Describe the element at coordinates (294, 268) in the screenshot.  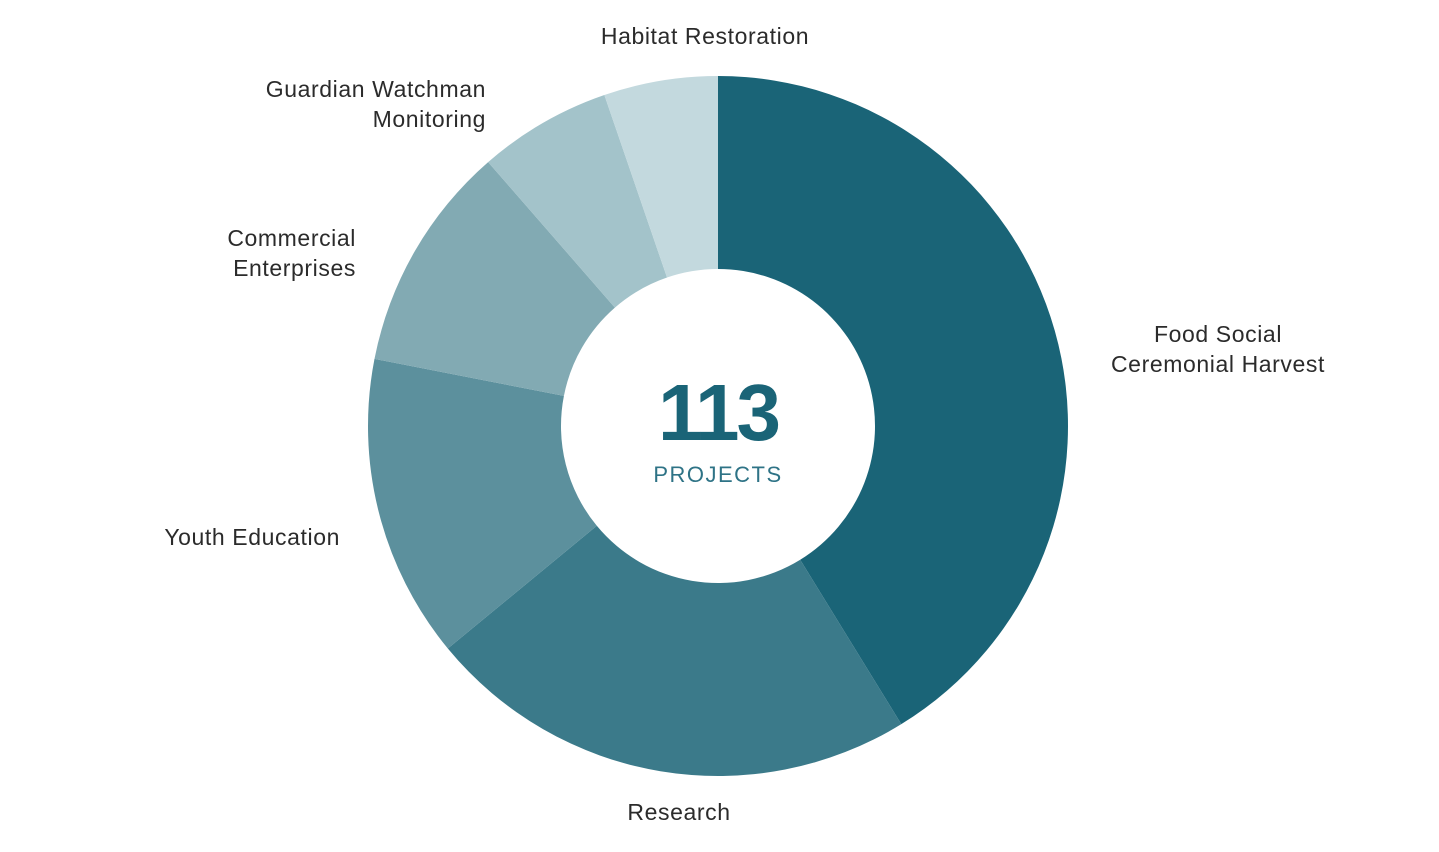
I see `label-line: Enterprises` at that location.